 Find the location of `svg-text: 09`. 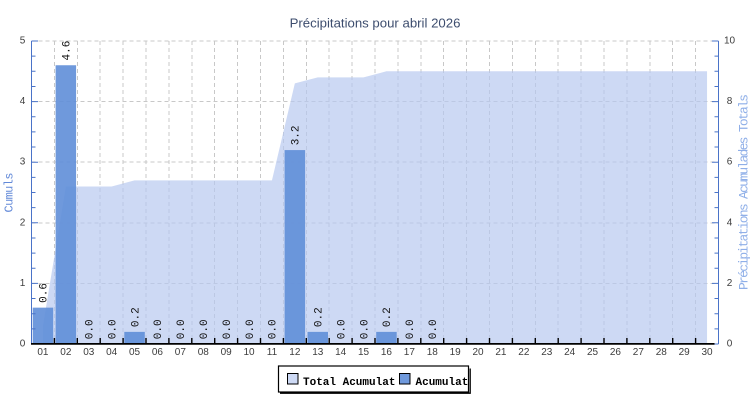

svg-text: 09 is located at coordinates (227, 352).